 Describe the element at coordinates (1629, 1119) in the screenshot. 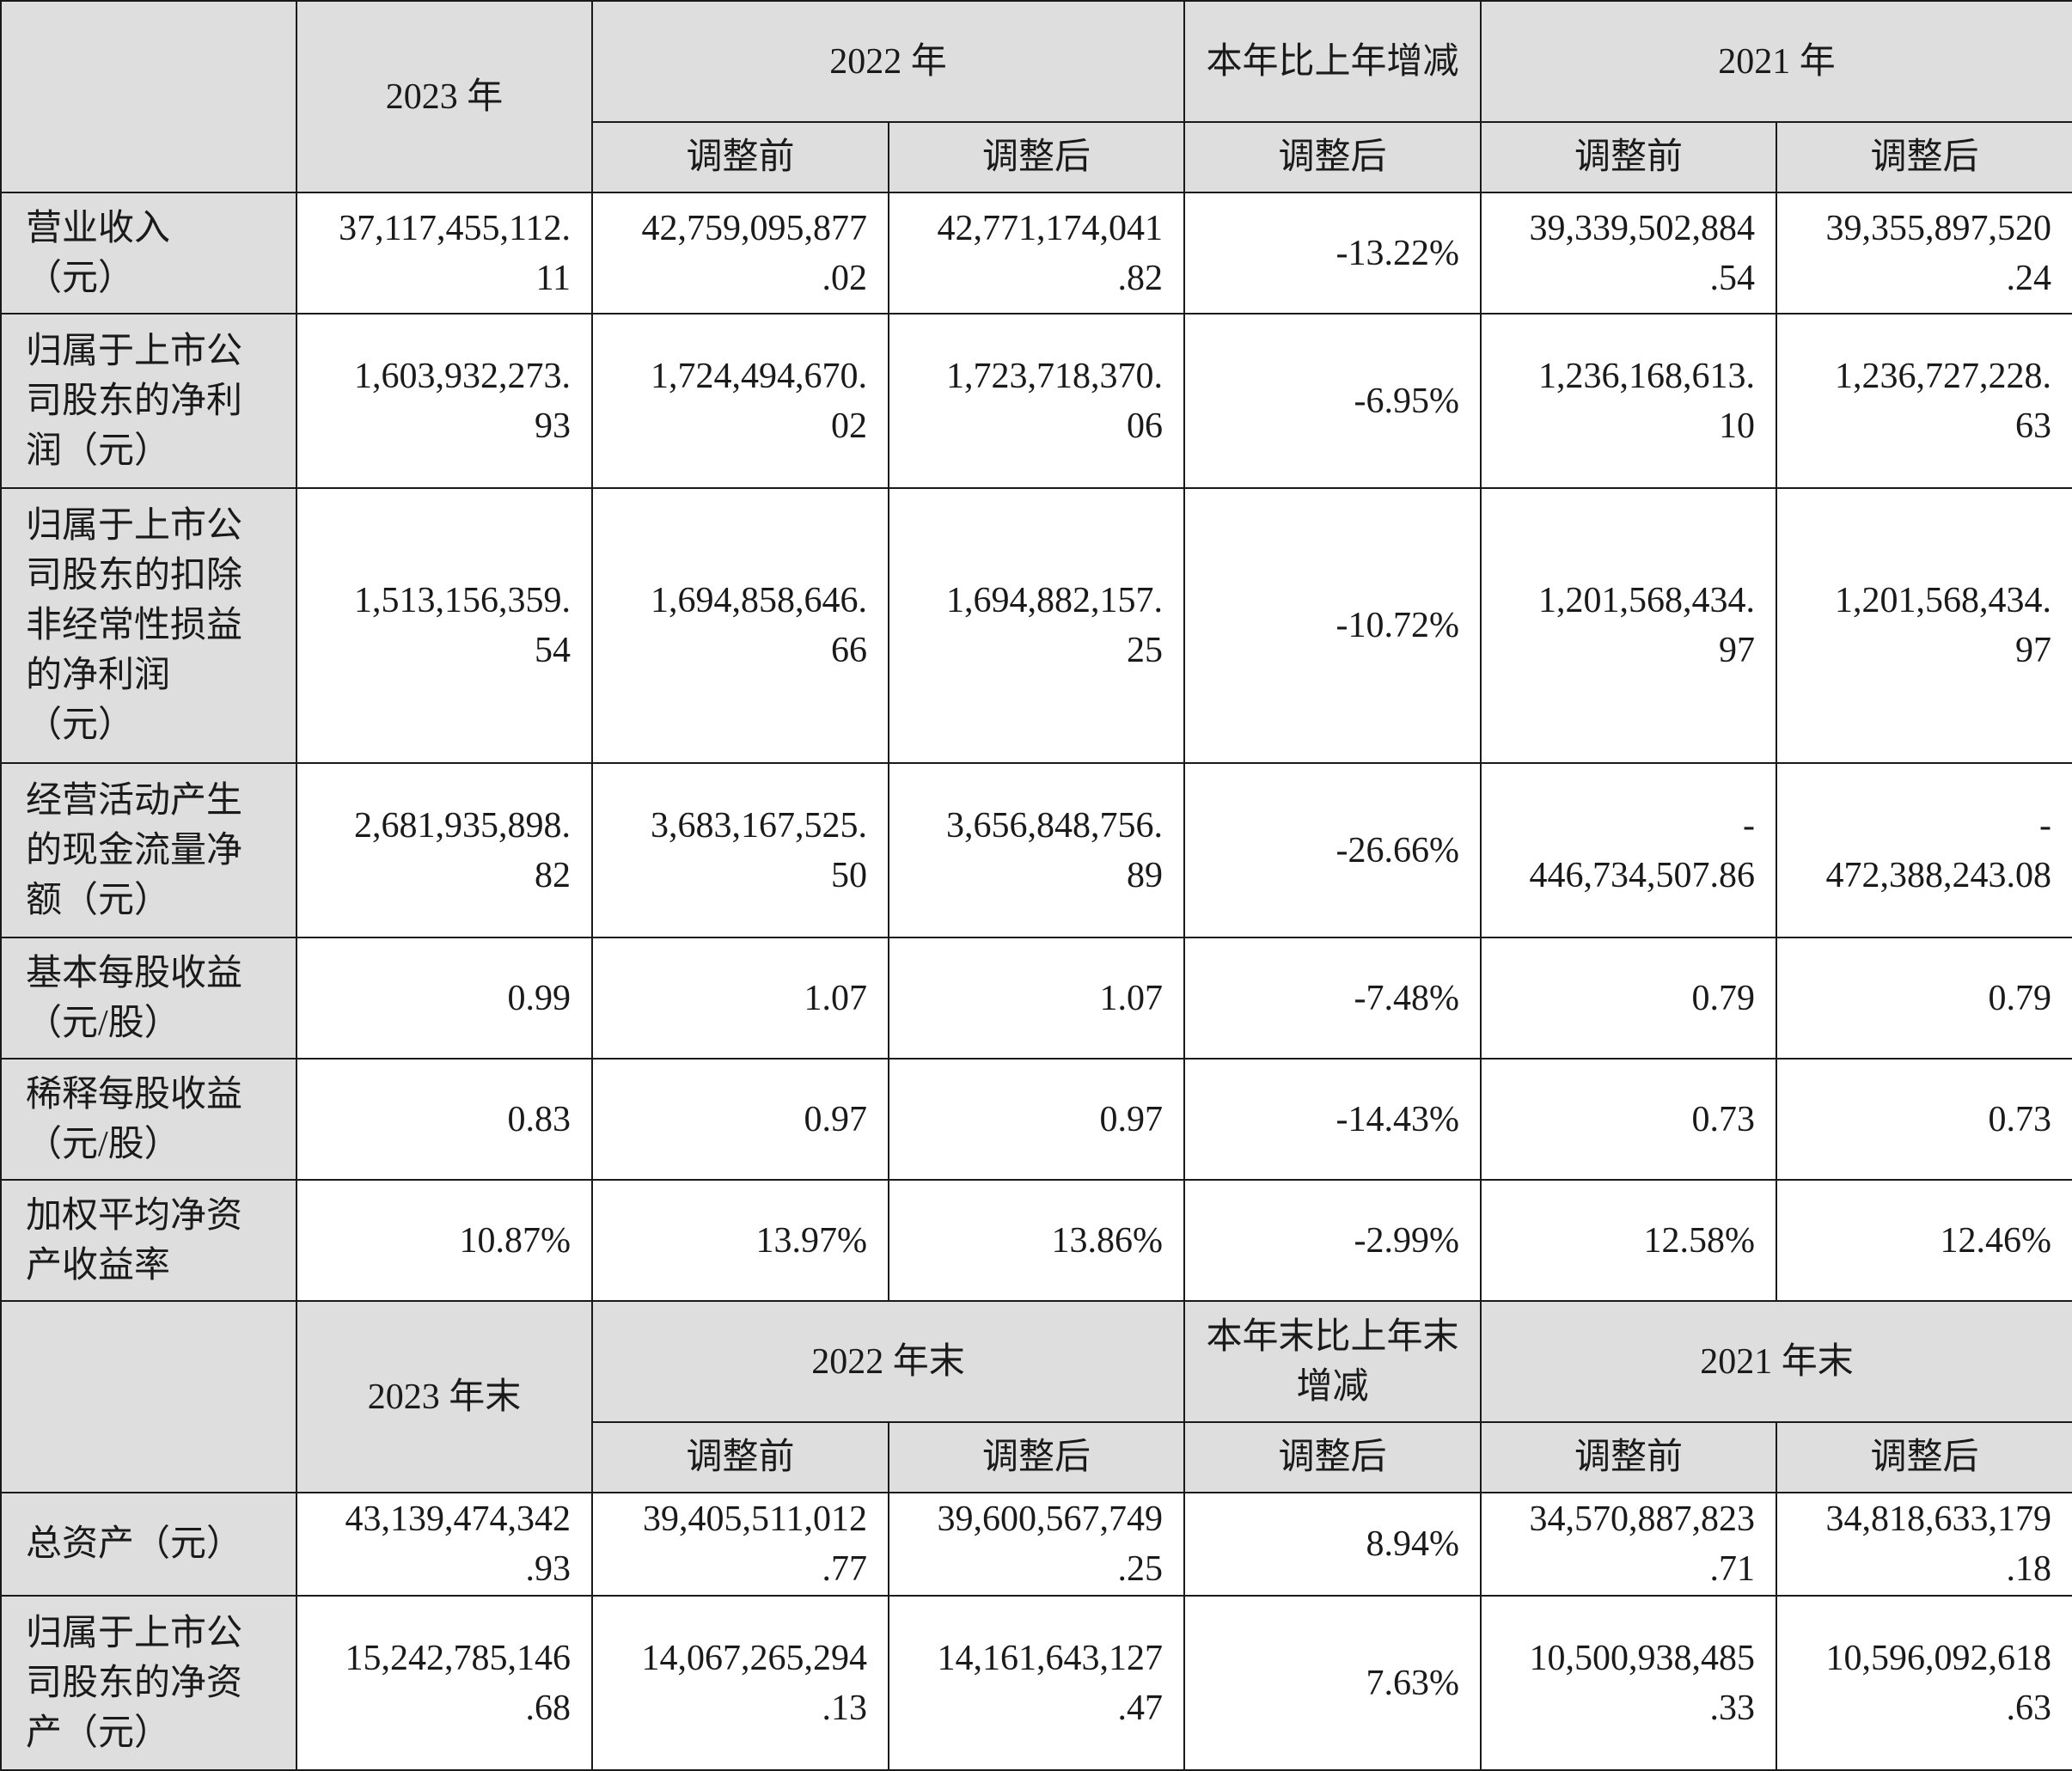

I see `cell-2021-before: 0.73` at that location.